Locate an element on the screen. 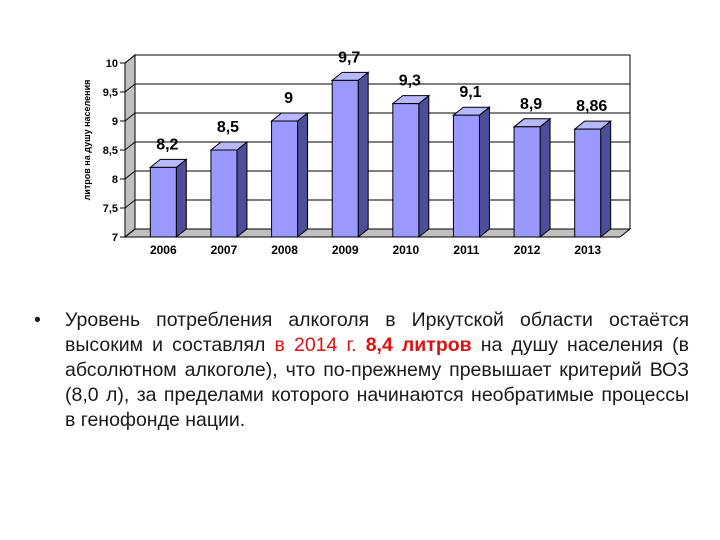  data-label: 9,1 is located at coordinates (470, 92).